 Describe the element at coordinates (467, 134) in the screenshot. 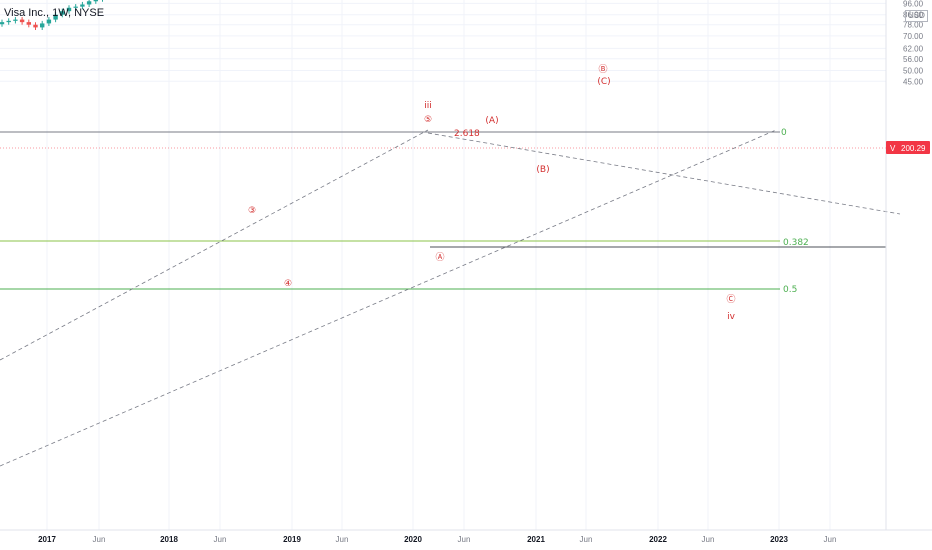

I see `wave-label: 2.618` at that location.